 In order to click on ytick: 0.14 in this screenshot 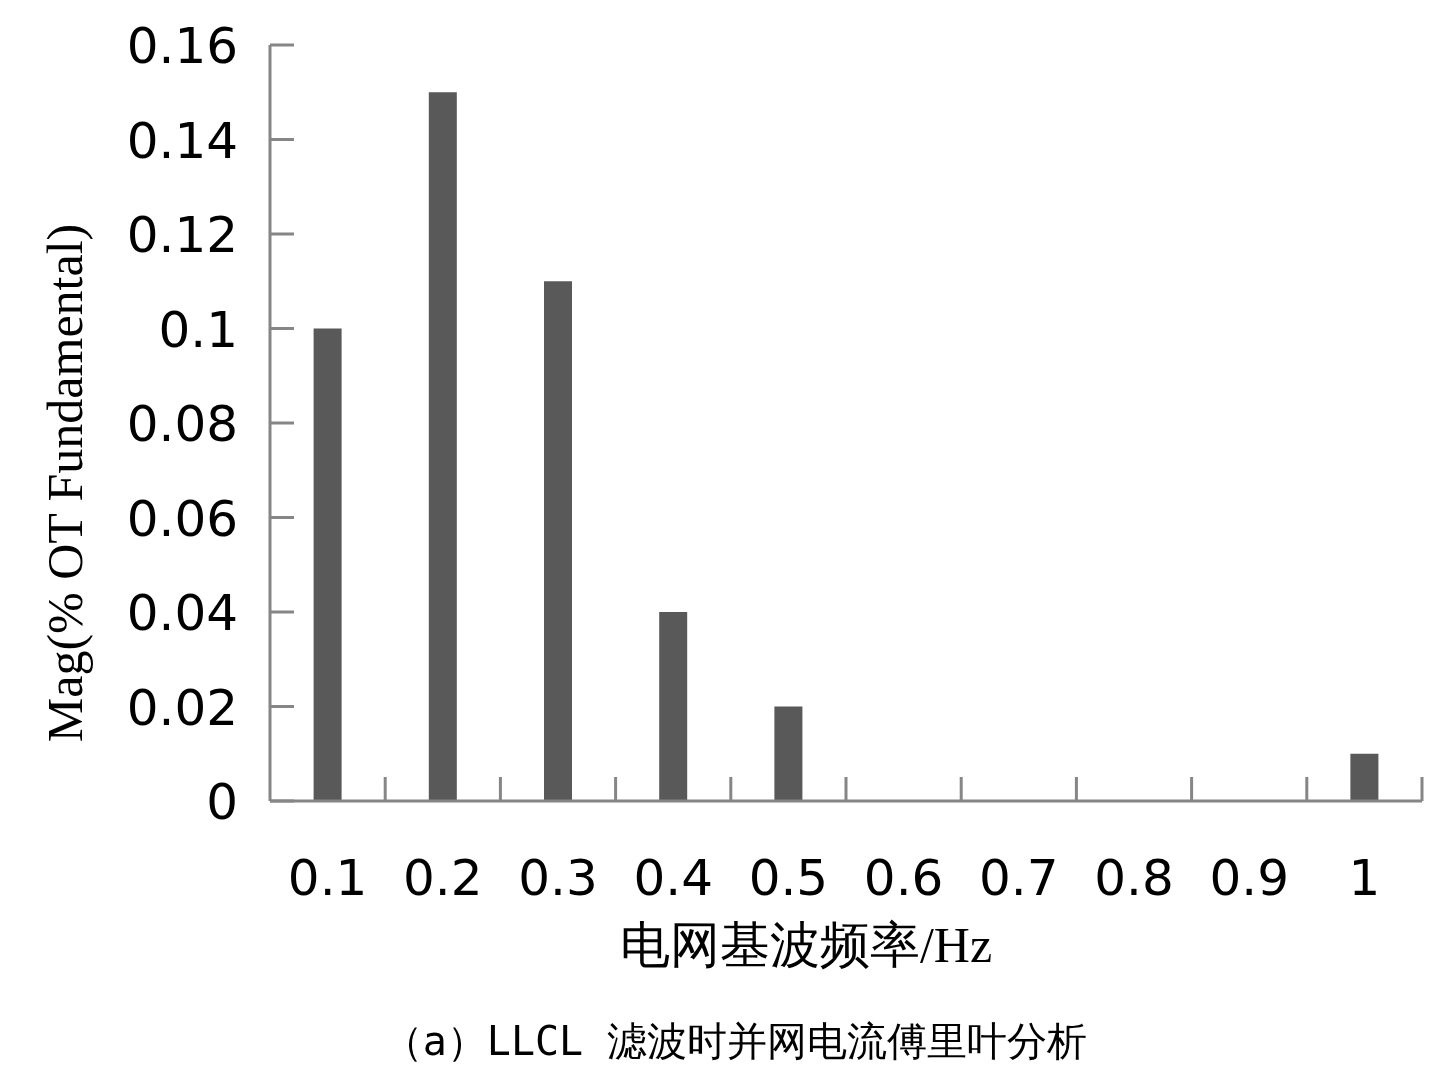, I will do `click(182, 140)`.